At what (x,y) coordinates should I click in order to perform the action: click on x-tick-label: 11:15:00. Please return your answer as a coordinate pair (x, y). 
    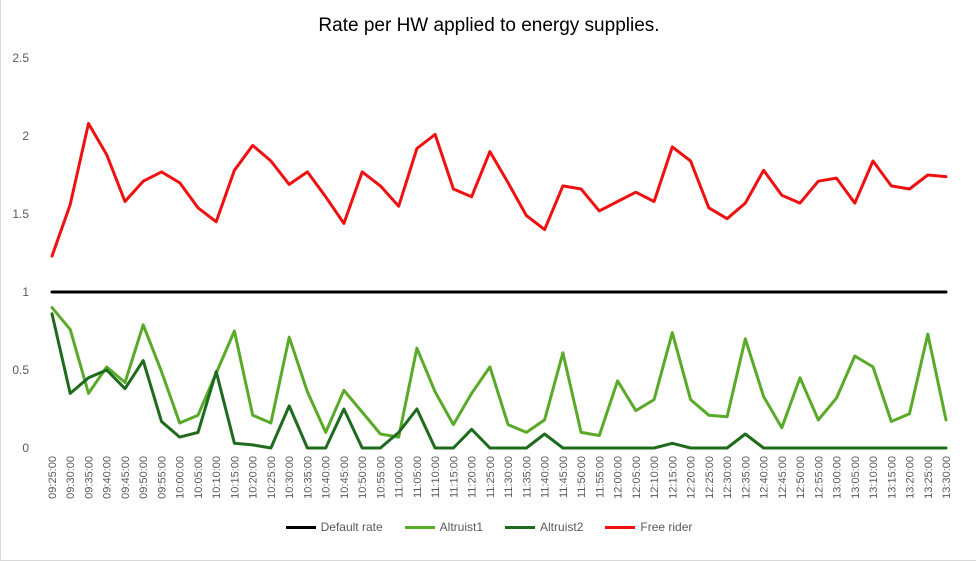
    Looking at the image, I should click on (454, 477).